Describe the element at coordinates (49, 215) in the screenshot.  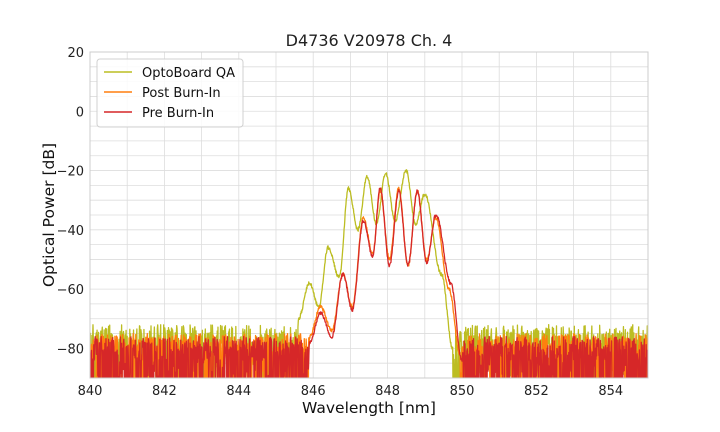
I see `y-axis-label: Optical Power [dB]` at that location.